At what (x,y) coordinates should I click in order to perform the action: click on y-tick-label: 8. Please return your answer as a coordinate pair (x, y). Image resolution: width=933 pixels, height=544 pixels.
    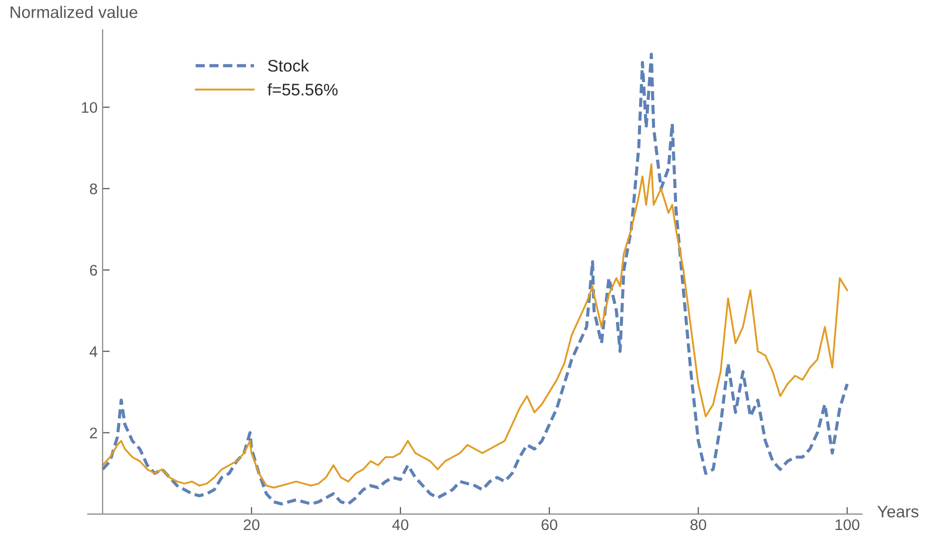
    Looking at the image, I should click on (94, 188).